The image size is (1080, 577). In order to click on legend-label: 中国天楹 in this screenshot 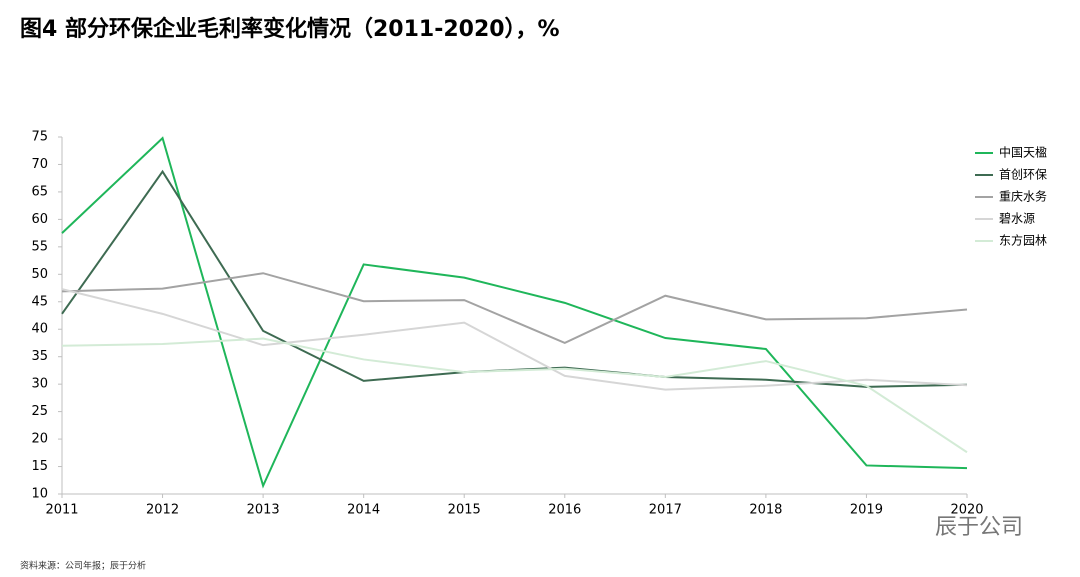, I will do `click(1023, 152)`.